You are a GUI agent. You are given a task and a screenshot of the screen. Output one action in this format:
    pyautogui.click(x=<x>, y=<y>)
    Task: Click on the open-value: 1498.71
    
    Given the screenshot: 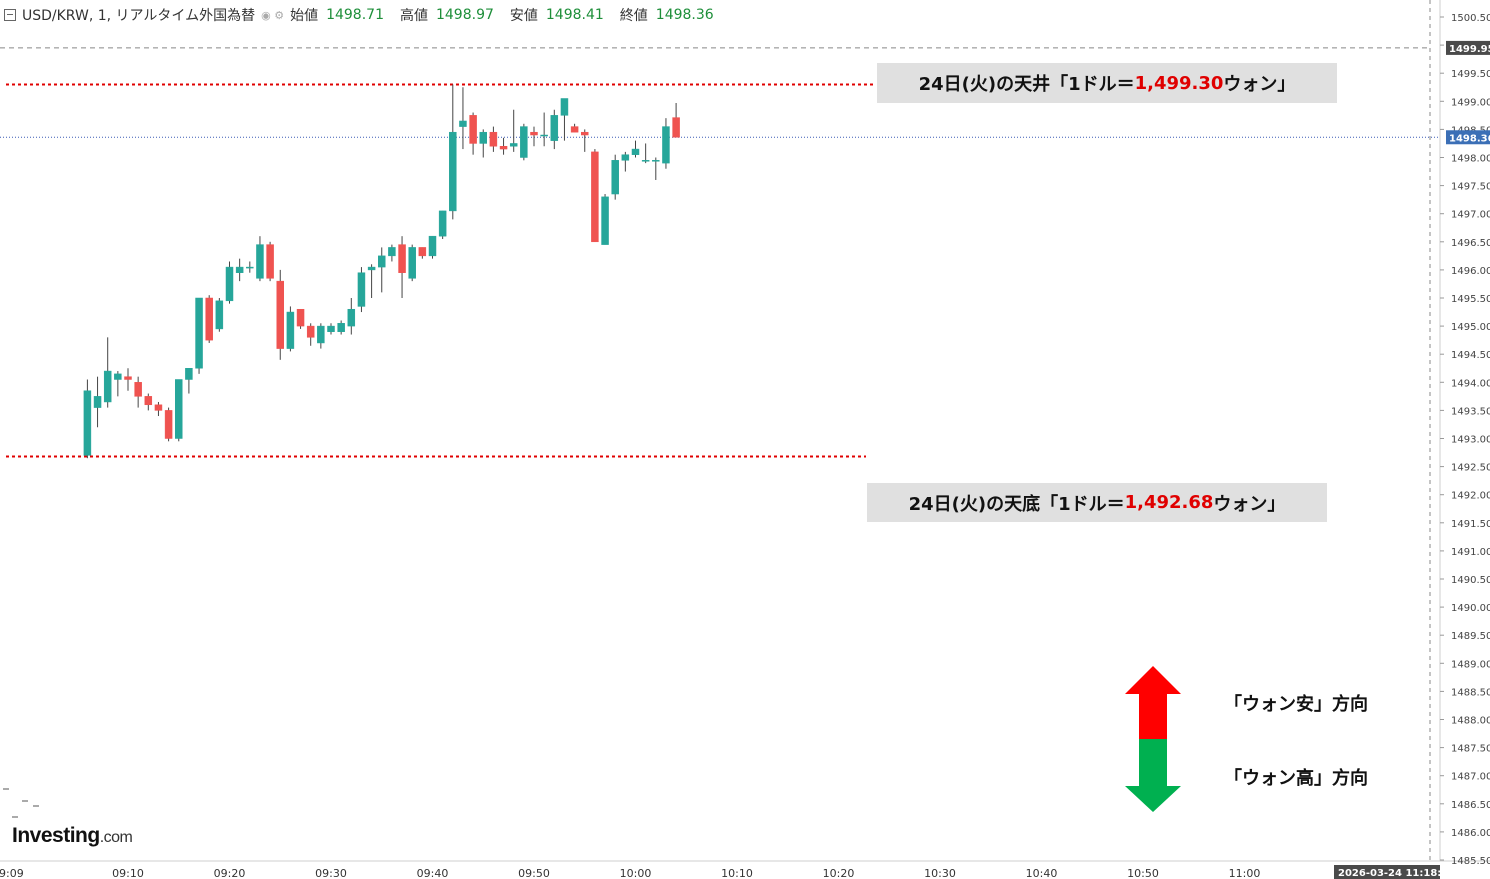 What is the action you would take?
    pyautogui.click(x=355, y=15)
    